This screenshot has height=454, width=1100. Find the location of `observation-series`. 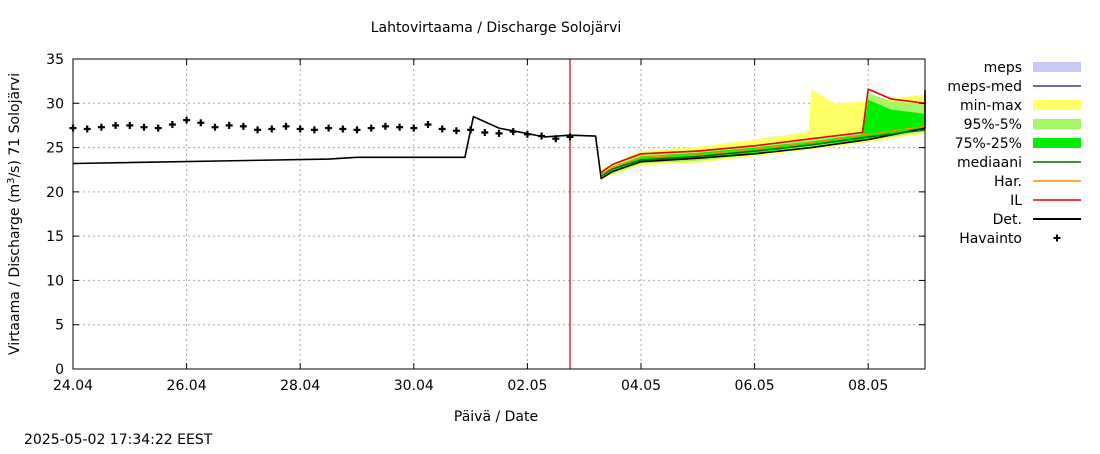

observation-series is located at coordinates (321, 129).